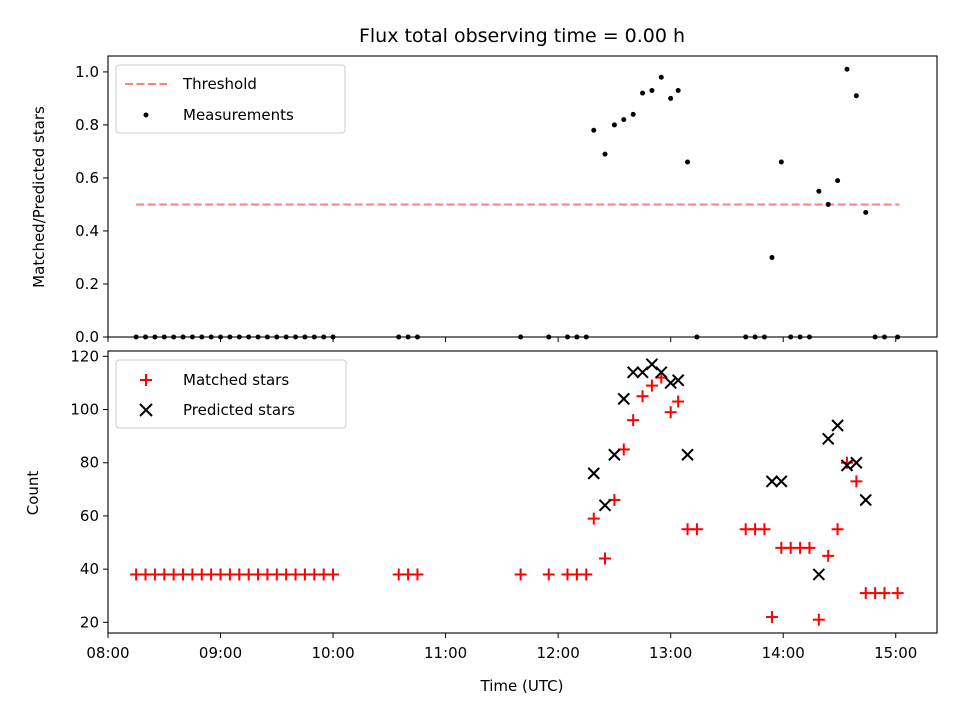  I want to click on legend-matched-swatch, so click(146, 380).